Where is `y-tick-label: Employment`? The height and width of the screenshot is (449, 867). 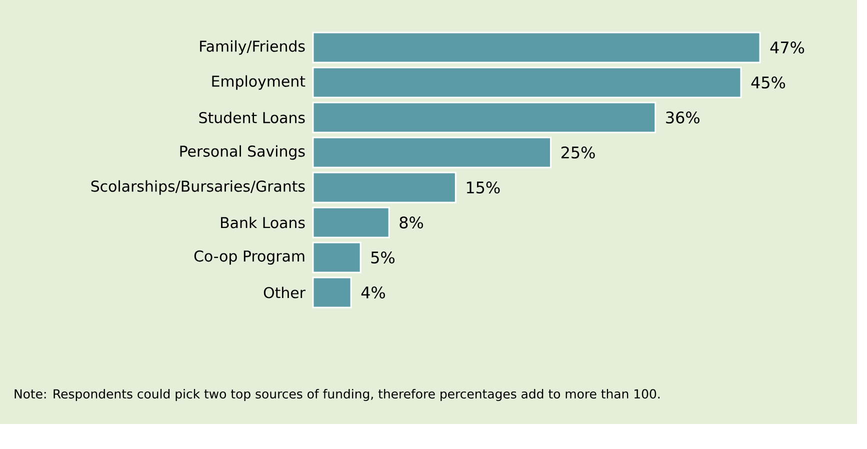
y-tick-label: Employment is located at coordinates (259, 82).